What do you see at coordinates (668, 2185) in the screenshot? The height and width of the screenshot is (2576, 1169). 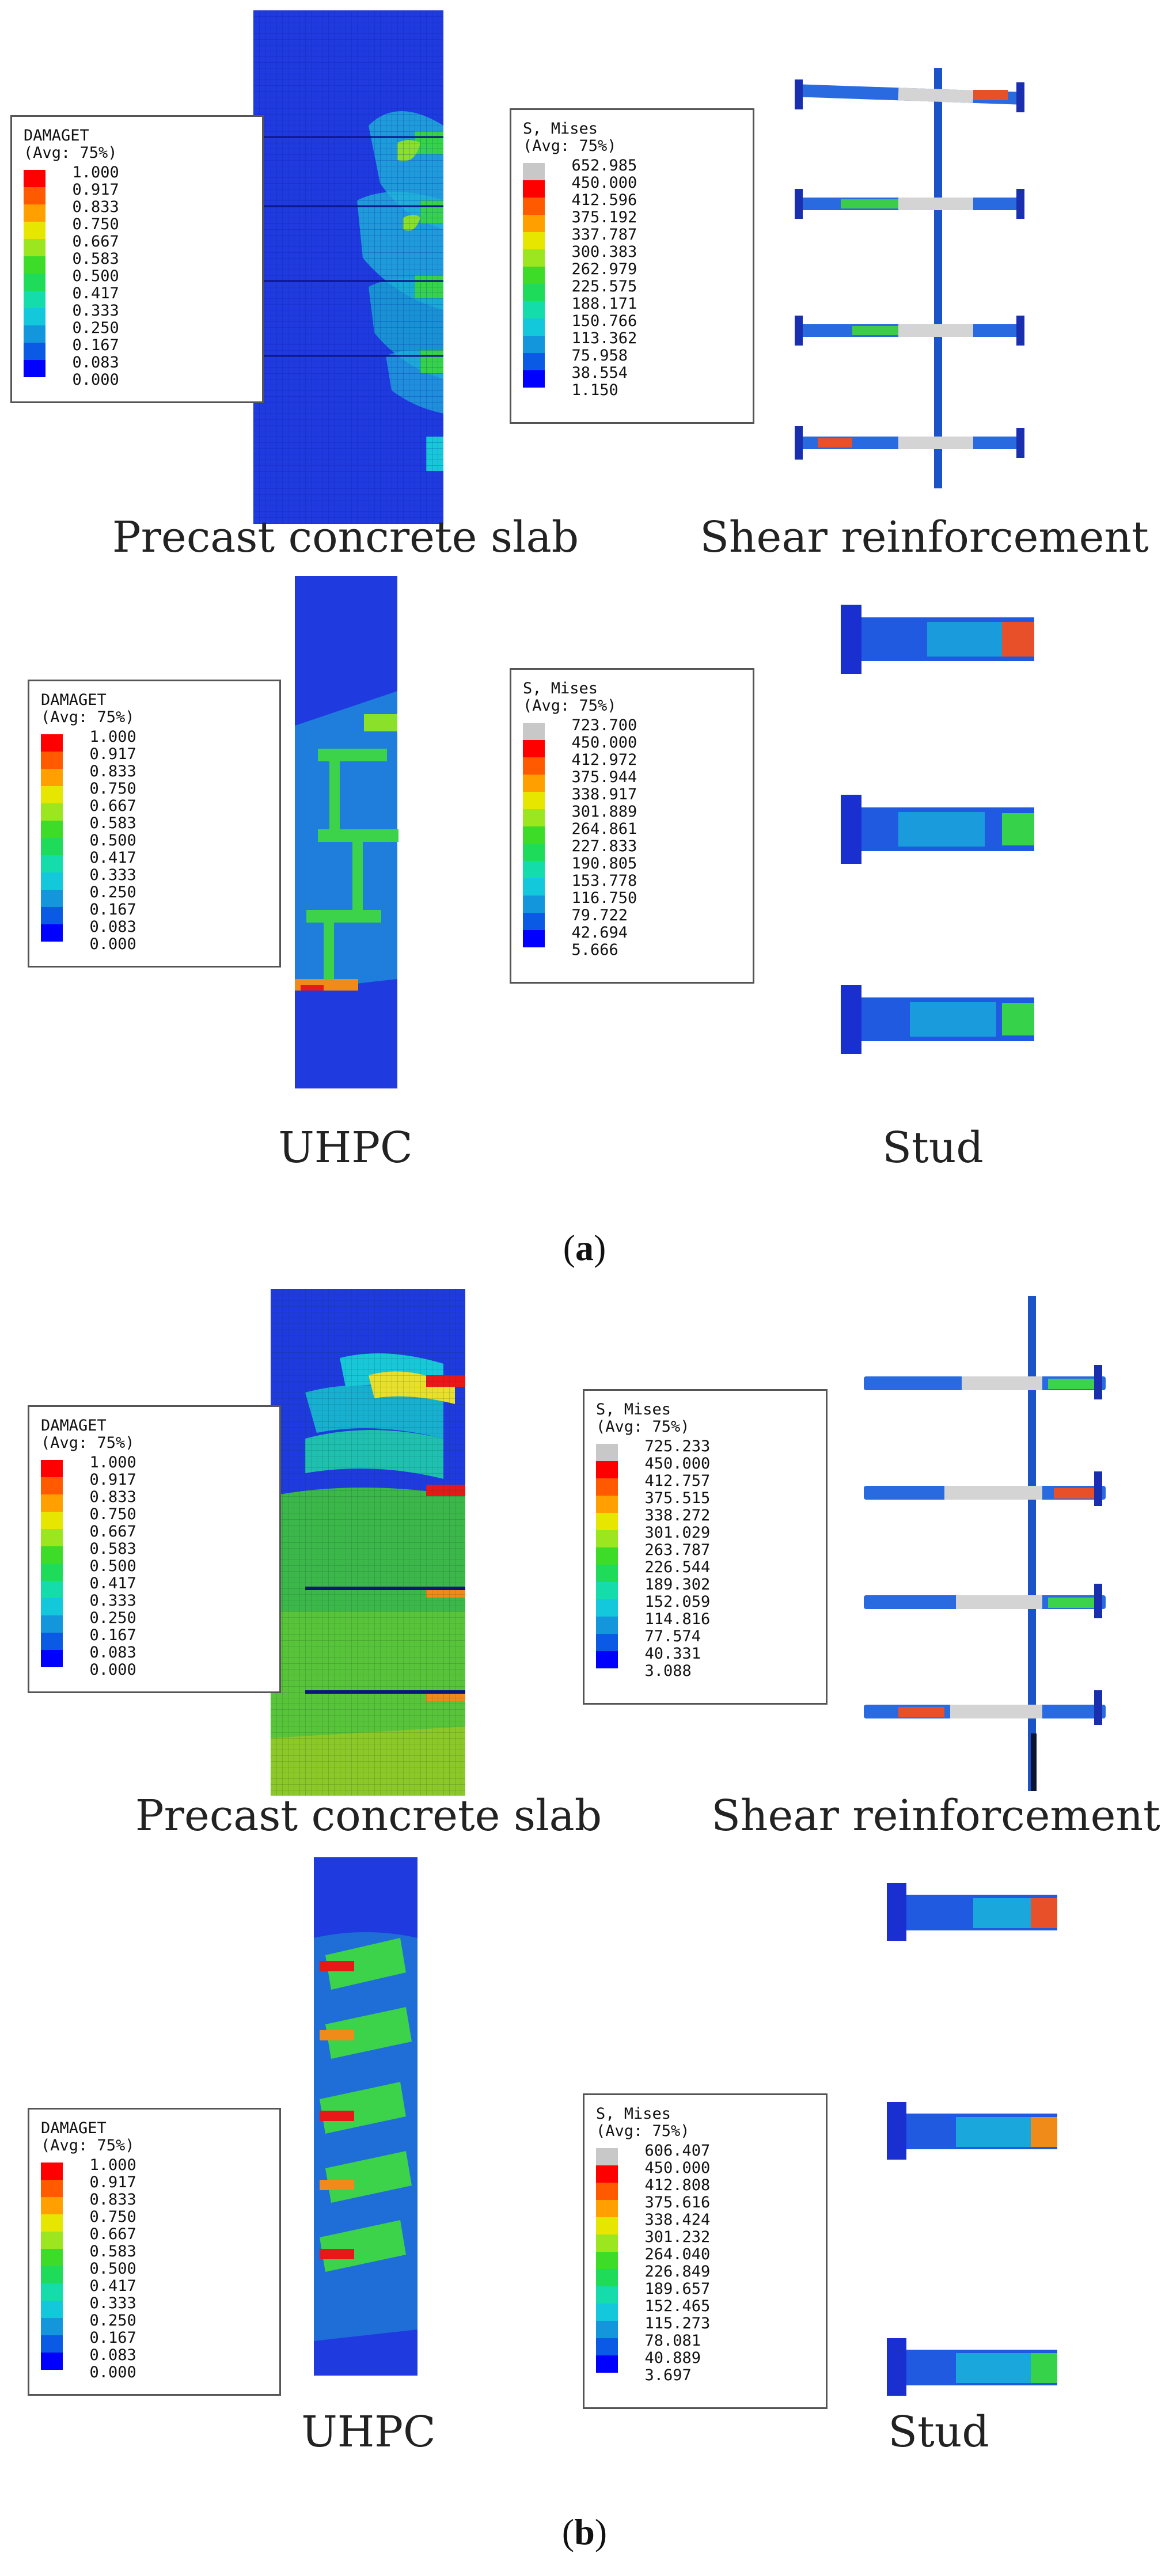 I see `legend-value: 412.808` at bounding box center [668, 2185].